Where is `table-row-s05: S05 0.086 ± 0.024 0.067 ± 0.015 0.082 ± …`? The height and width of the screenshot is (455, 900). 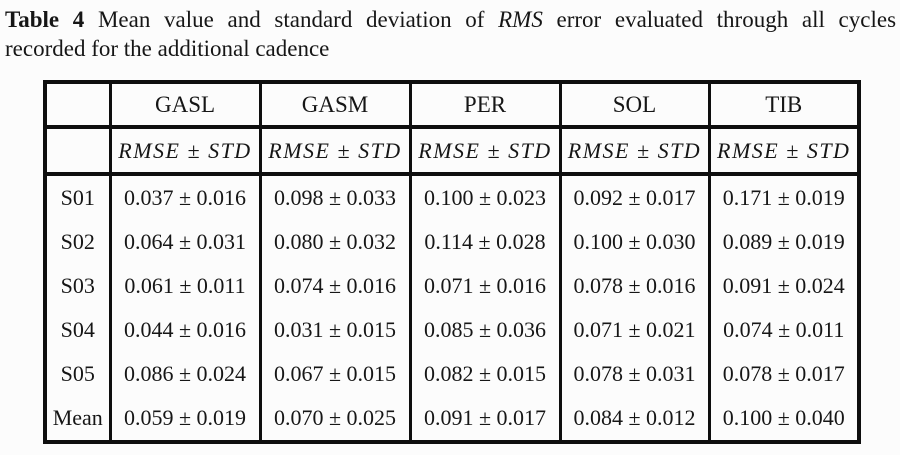
table-row-s05: S05 0.086 ± 0.024 0.067 ± 0.015 0.082 ± … is located at coordinates (452, 374).